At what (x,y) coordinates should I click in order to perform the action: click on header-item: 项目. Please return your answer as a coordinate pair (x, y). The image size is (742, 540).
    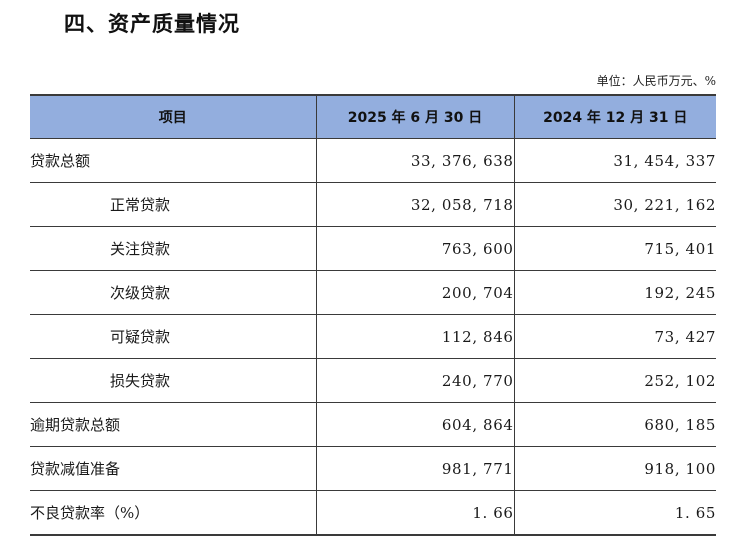
    Looking at the image, I should click on (173, 116).